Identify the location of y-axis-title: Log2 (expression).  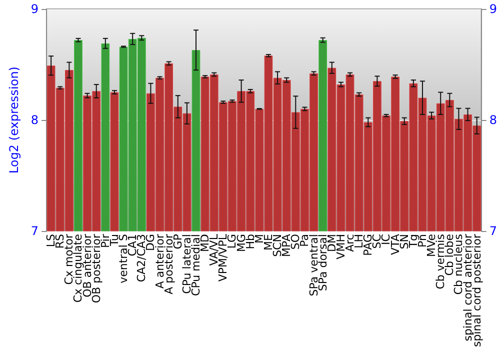
(14, 120).